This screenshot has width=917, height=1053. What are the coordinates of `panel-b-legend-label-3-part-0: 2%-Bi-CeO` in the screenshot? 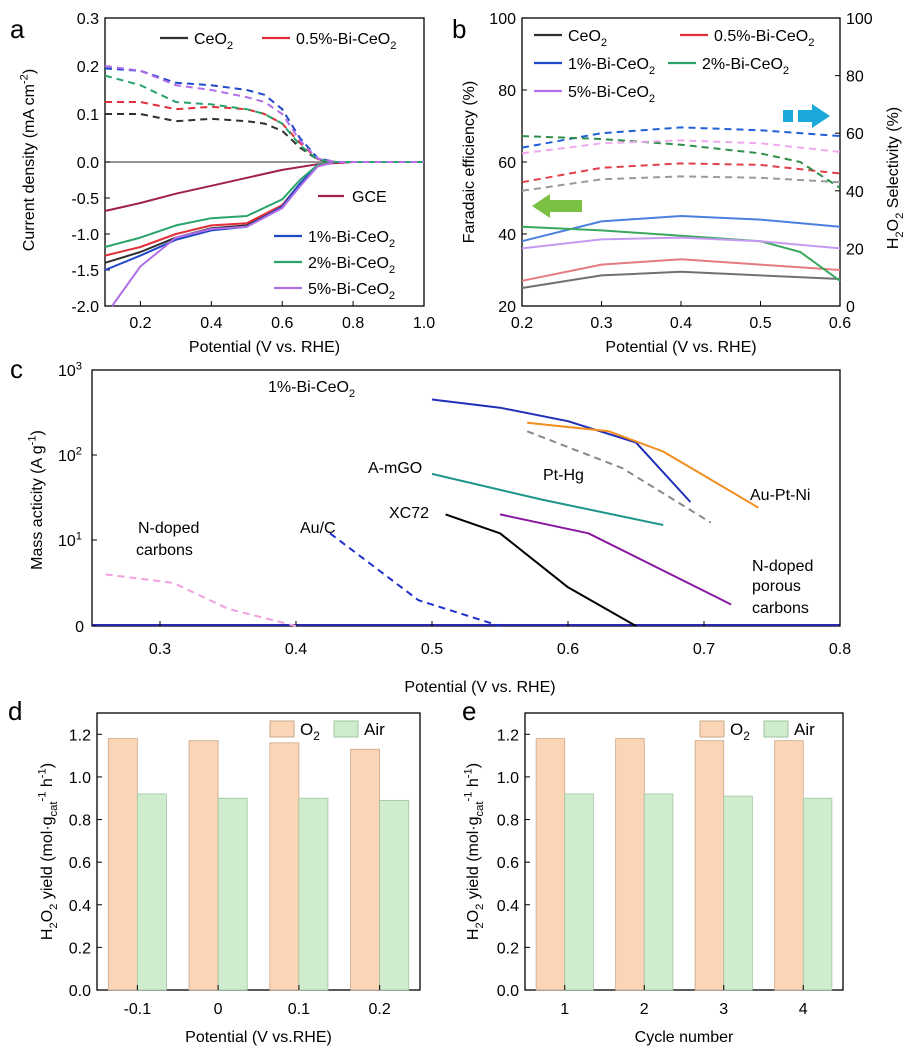 It's located at (742, 64).